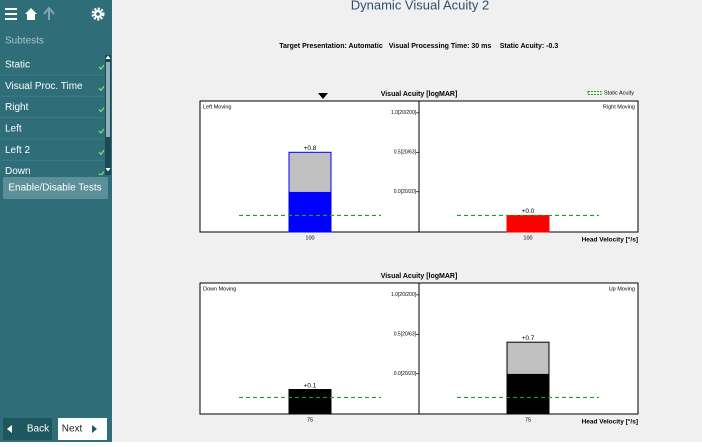 This screenshot has width=702, height=447. What do you see at coordinates (440, 46) in the screenshot?
I see `info-text: Visual Processing Time: 30 ms` at bounding box center [440, 46].